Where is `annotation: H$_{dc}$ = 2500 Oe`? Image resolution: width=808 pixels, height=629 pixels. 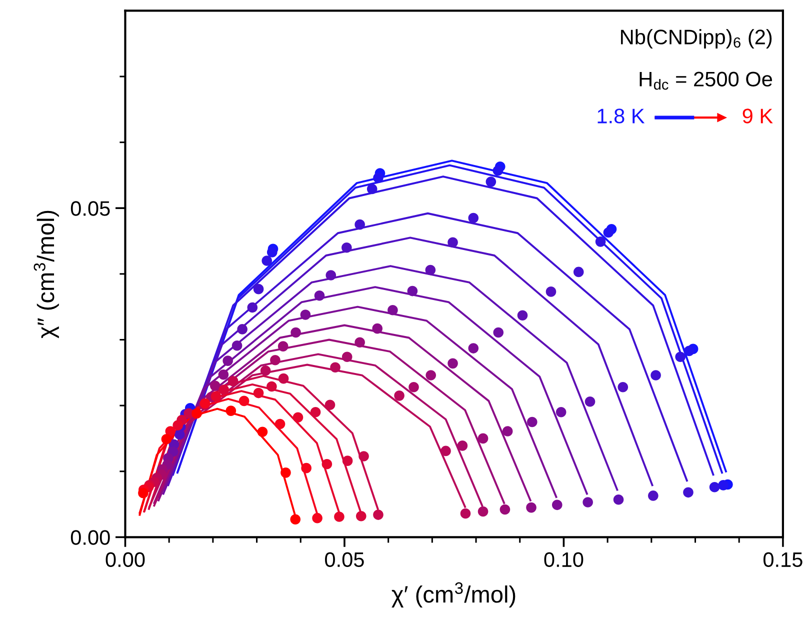 annotation: H$_{dc}$ = 2500 Oe is located at coordinates (706, 81).